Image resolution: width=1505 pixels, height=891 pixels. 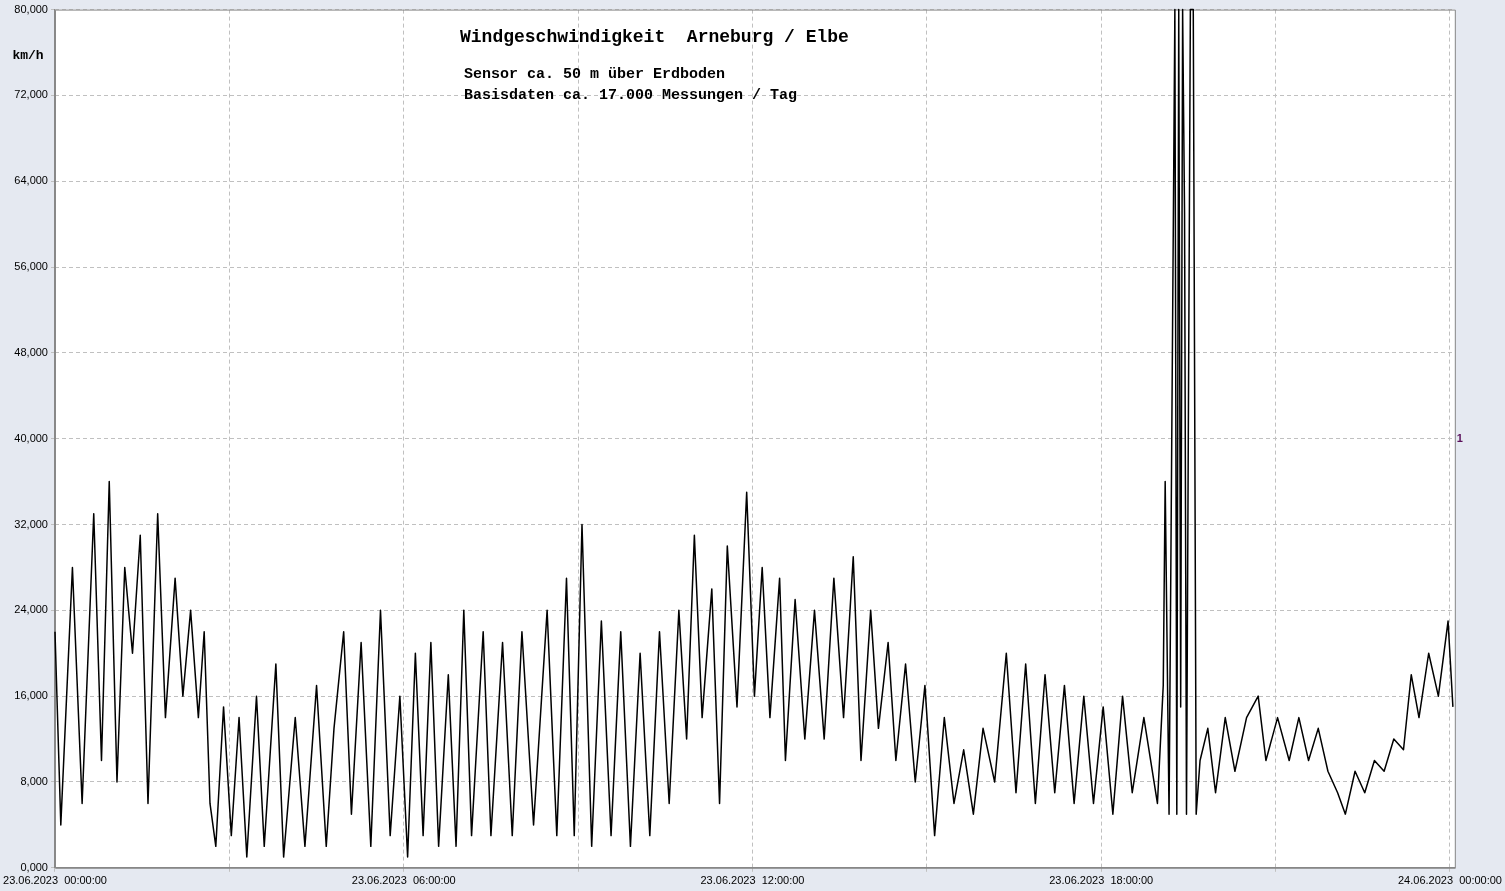 I want to click on x-tick-label: 24.06.2023 00:00:00, so click(x=1450, y=880).